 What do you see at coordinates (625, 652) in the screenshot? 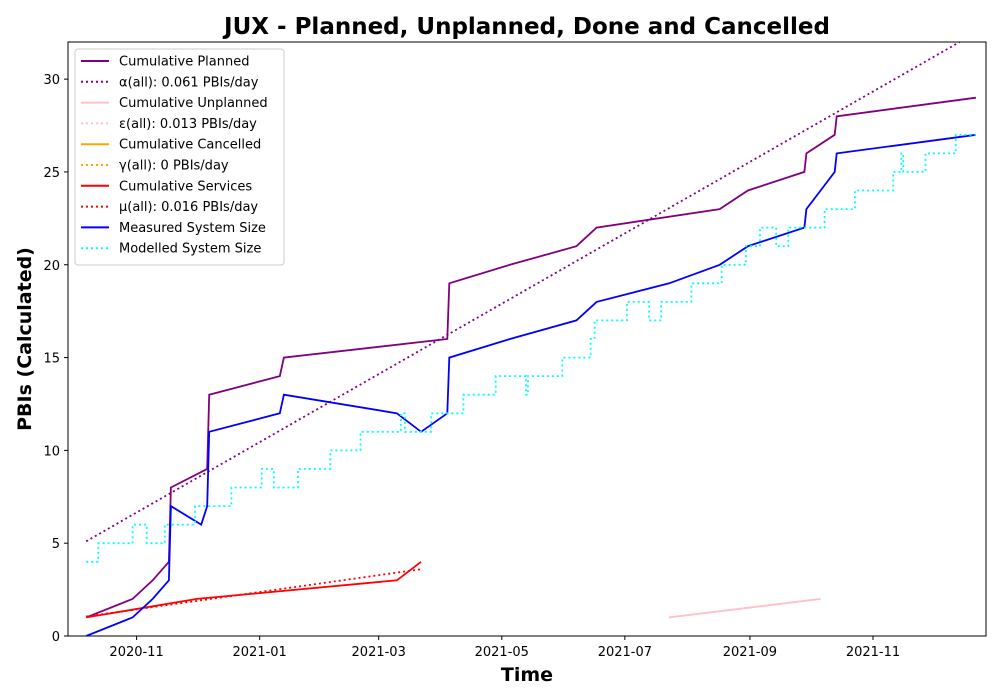
I see `x-tick-label: 2021-07` at bounding box center [625, 652].